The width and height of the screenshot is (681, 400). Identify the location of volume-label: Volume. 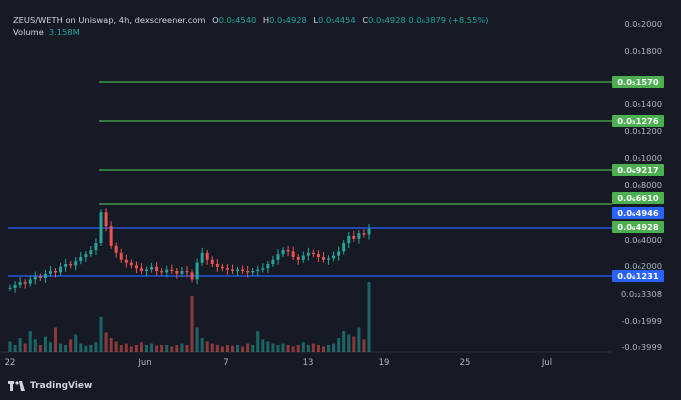
(28, 32).